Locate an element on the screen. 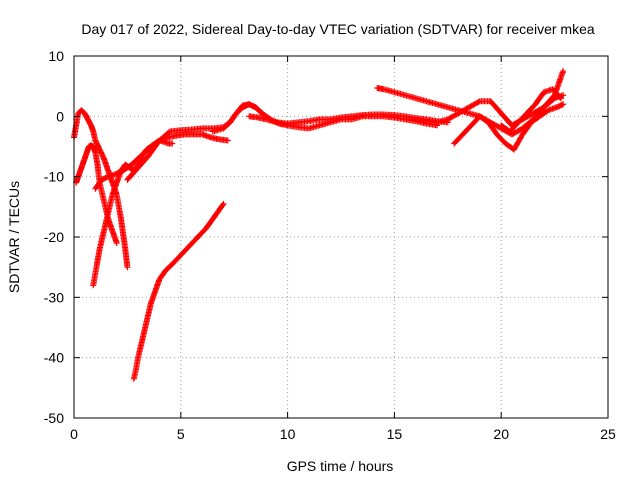 The image size is (640, 480). y-tick-label: -20 is located at coordinates (54, 237).